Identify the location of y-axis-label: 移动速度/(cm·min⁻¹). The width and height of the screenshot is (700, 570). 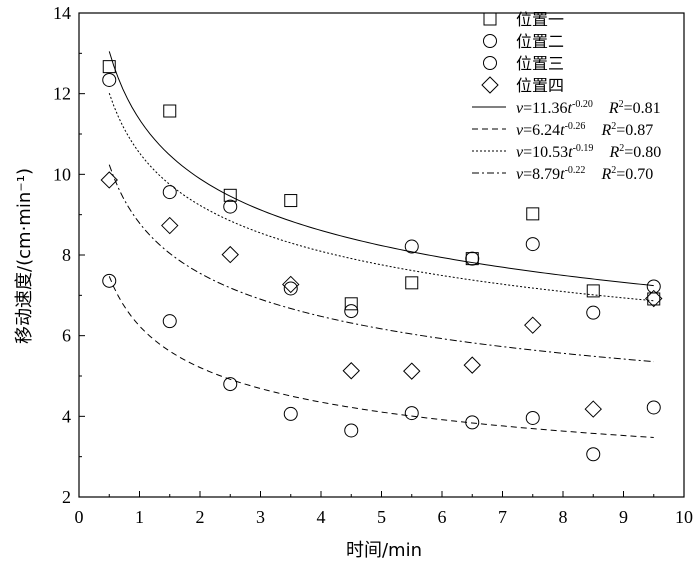
(24, 256).